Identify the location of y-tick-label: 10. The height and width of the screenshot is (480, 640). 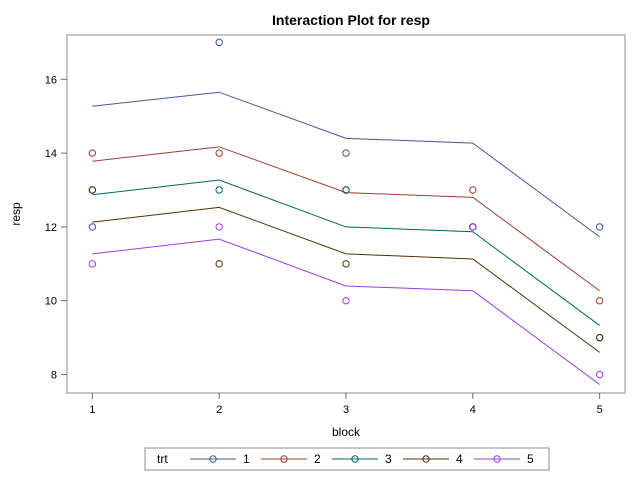
(51, 302).